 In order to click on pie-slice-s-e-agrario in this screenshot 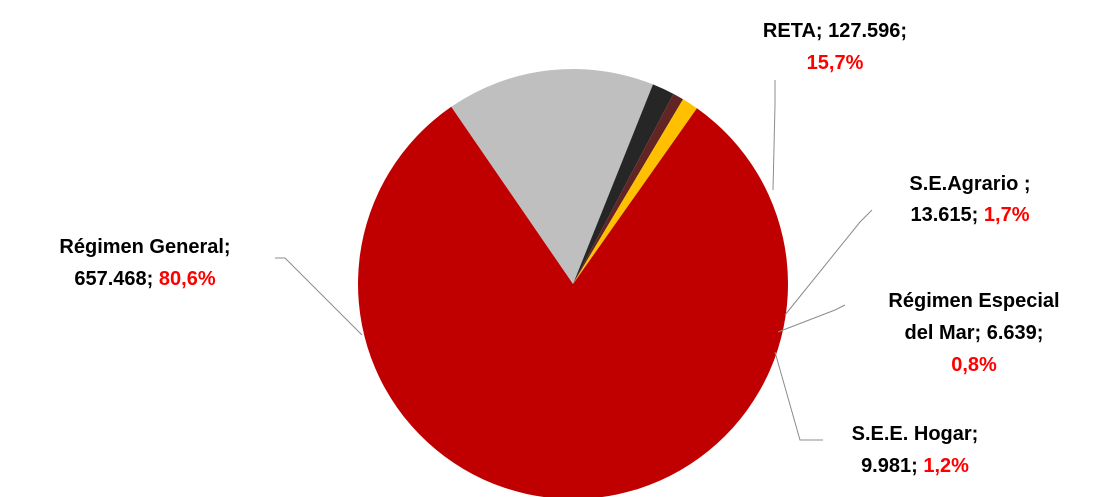, I will do `click(623, 184)`.